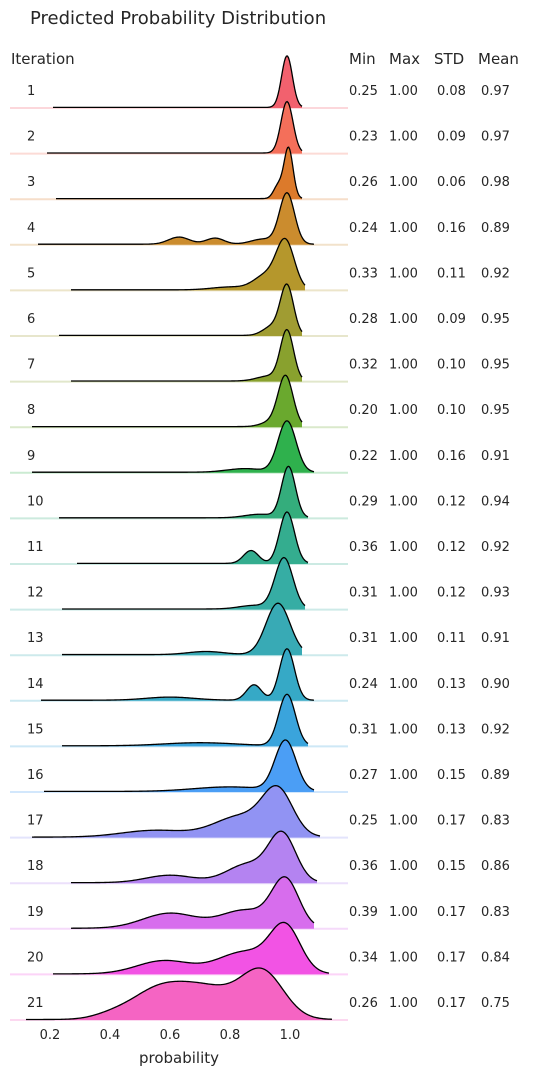  What do you see at coordinates (178, 18) in the screenshot?
I see `chart-title: Predicted Probability Distribution` at bounding box center [178, 18].